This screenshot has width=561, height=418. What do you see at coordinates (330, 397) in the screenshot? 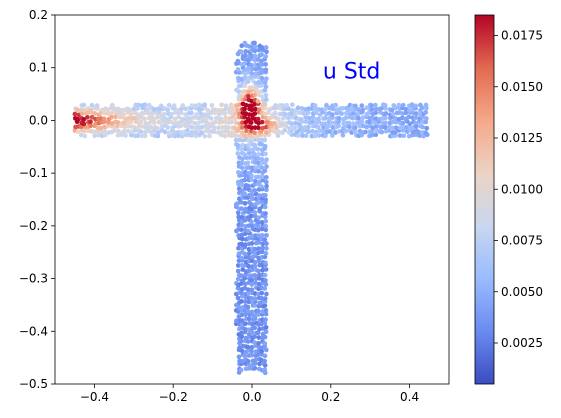
I see `x-tick-label: 0.2` at bounding box center [330, 397].